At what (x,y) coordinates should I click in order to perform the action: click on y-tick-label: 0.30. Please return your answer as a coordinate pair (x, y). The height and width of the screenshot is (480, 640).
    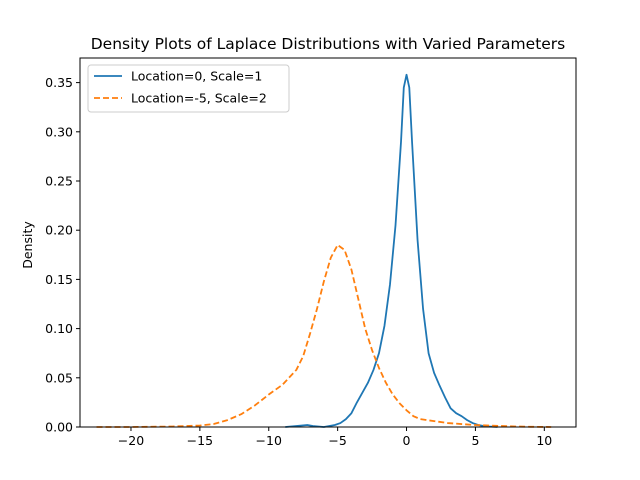
    Looking at the image, I should click on (59, 131).